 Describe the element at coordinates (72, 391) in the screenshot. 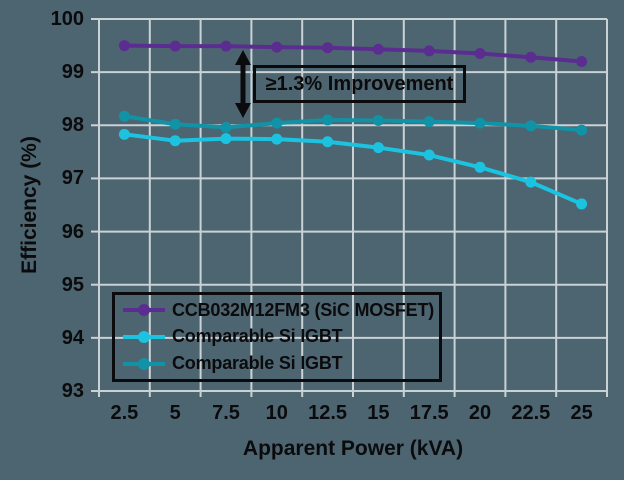

I see `y-tick-label: 93` at that location.